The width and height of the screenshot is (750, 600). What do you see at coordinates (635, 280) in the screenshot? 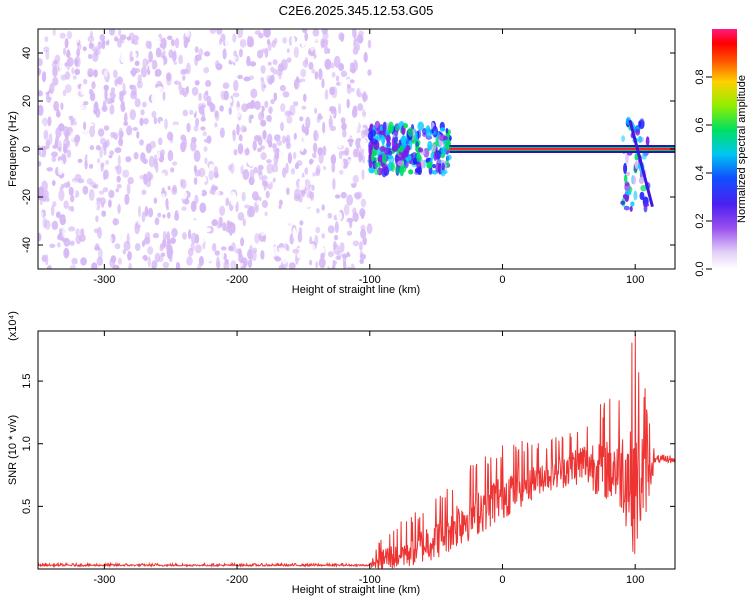
I see `x-tick-label: 100` at bounding box center [635, 280].